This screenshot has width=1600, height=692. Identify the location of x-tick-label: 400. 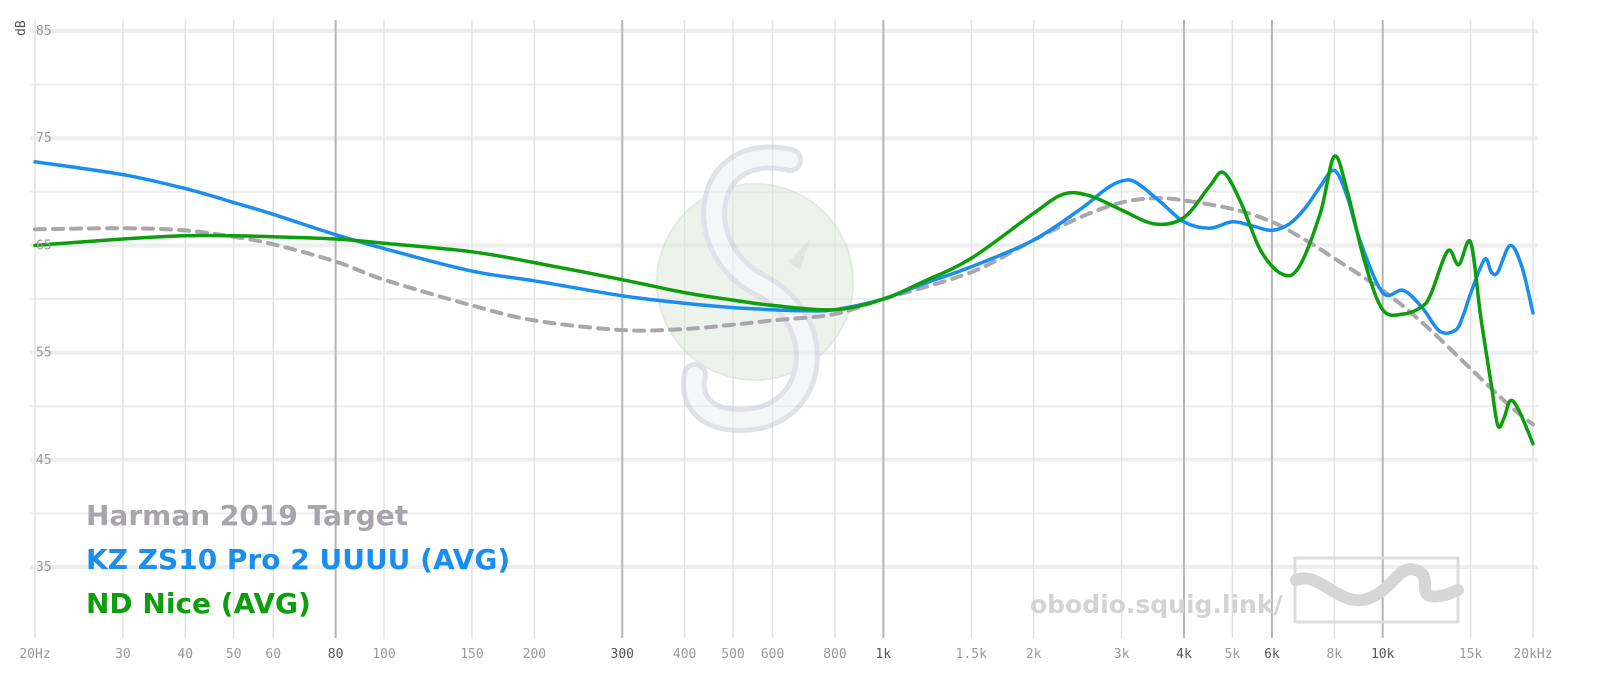
(684, 654).